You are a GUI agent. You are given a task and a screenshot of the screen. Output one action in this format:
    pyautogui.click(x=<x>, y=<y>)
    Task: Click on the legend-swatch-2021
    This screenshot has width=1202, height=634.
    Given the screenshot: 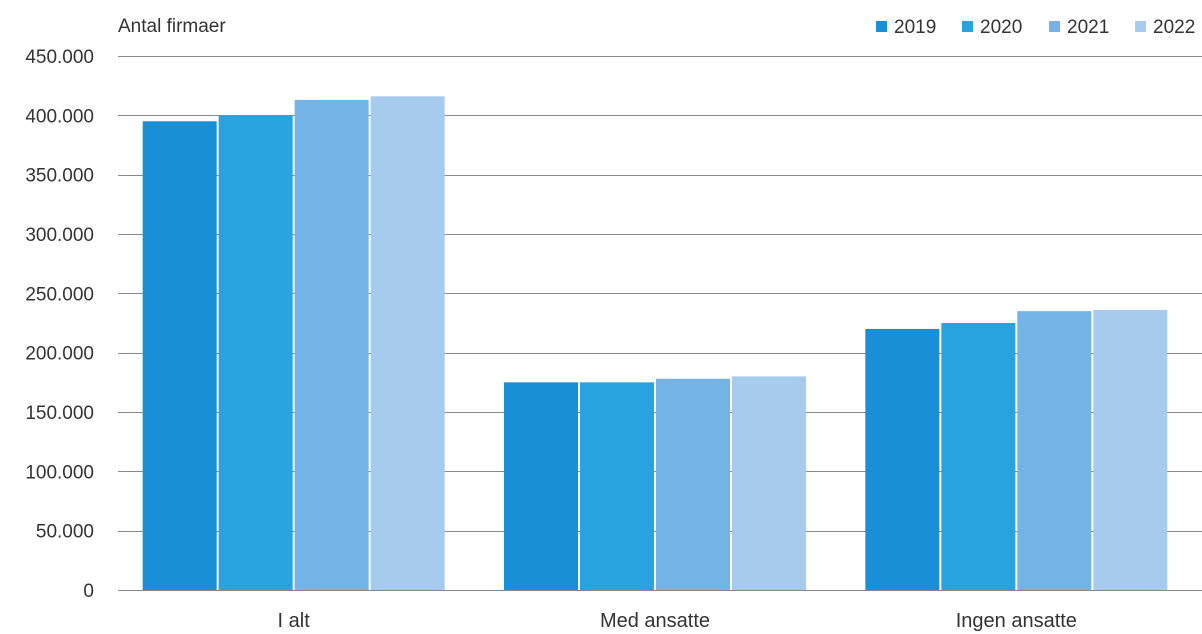 What is the action you would take?
    pyautogui.click(x=1054, y=26)
    